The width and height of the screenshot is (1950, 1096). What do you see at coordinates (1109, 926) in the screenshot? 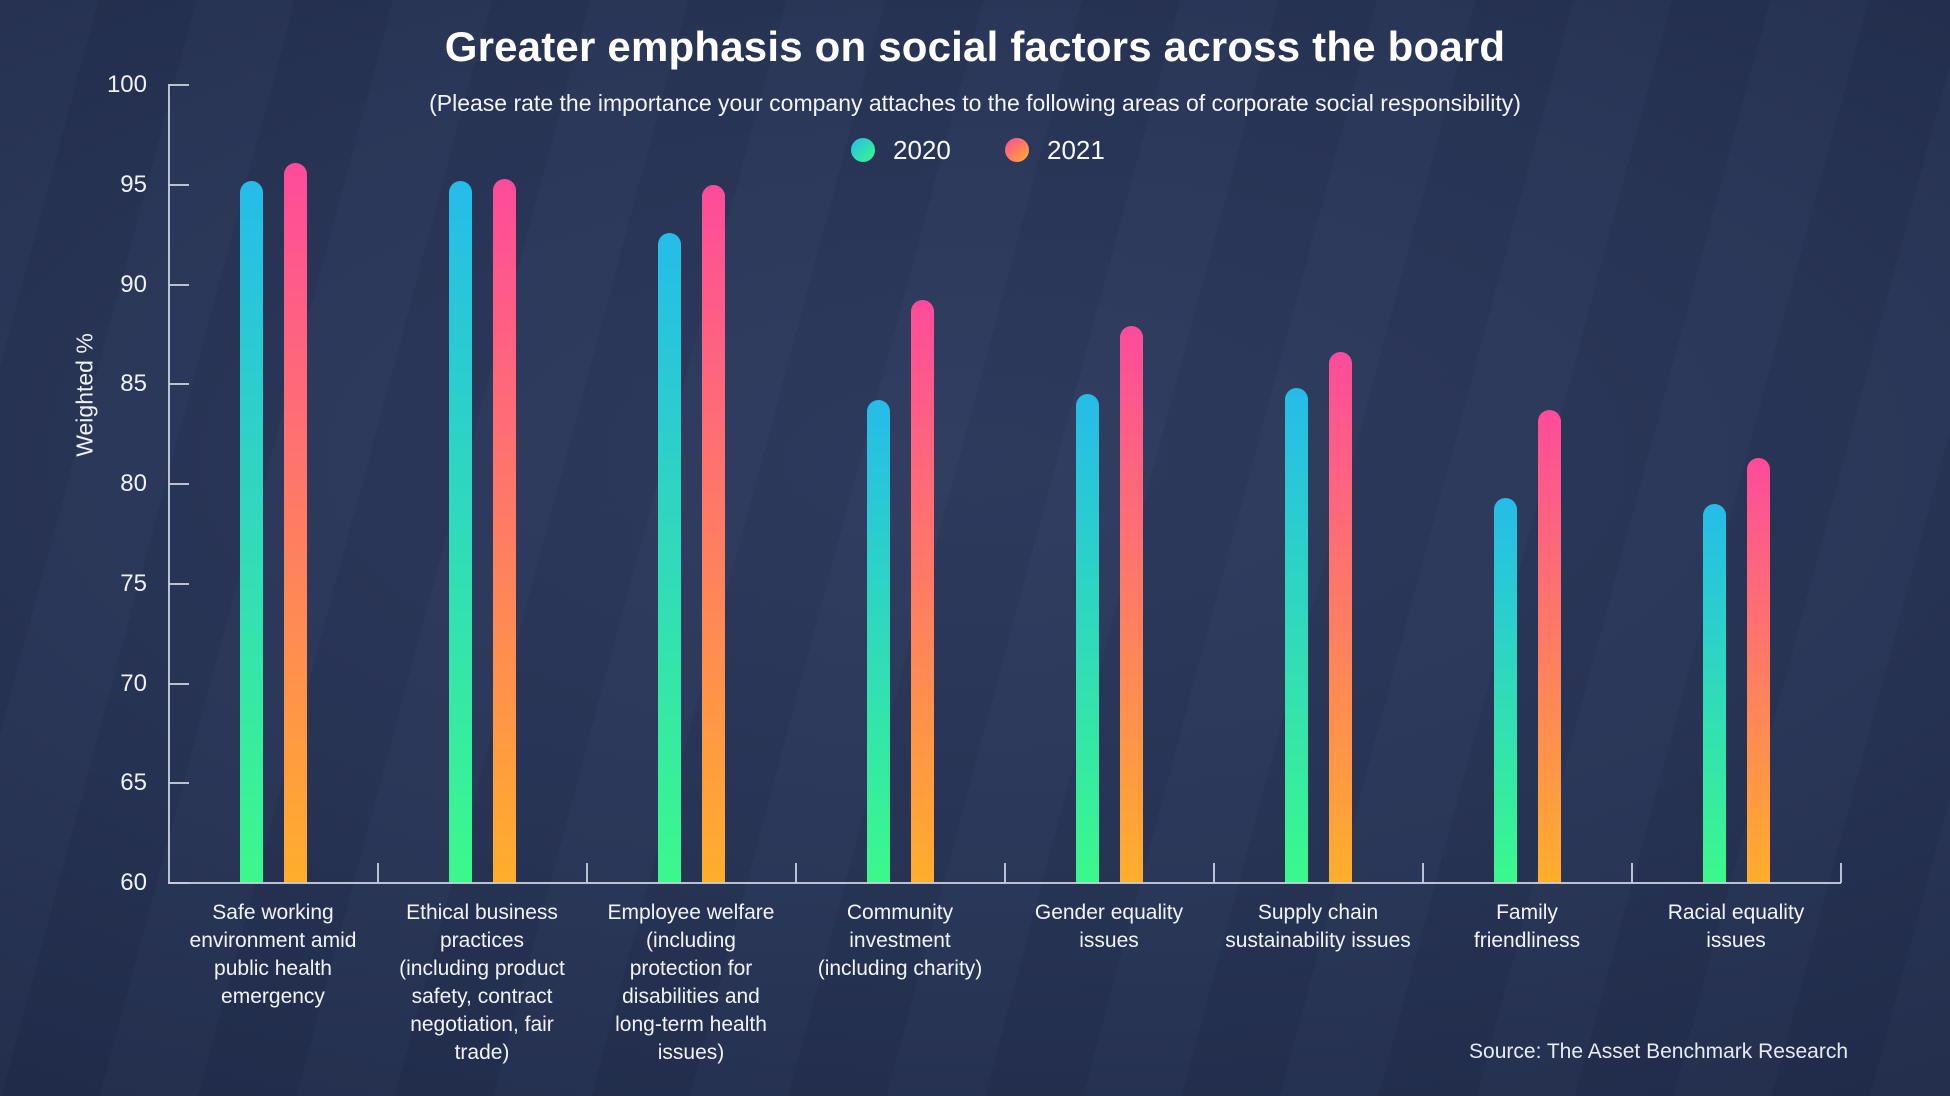
I see `category-label: Gender equality issues` at bounding box center [1109, 926].